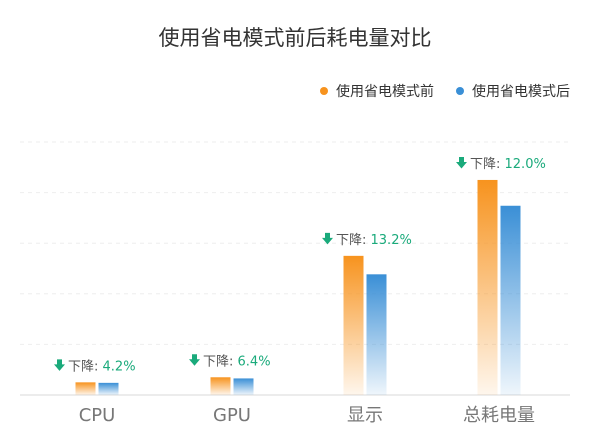 Image resolution: width=590 pixels, height=448 pixels. I want to click on decrease-annotation-label: 下降: 4.2%, so click(102, 366).